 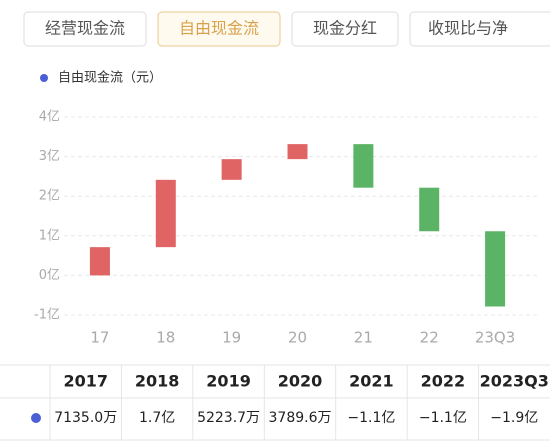 What do you see at coordinates (297, 338) in the screenshot?
I see `x-tick-label: 20` at bounding box center [297, 338].